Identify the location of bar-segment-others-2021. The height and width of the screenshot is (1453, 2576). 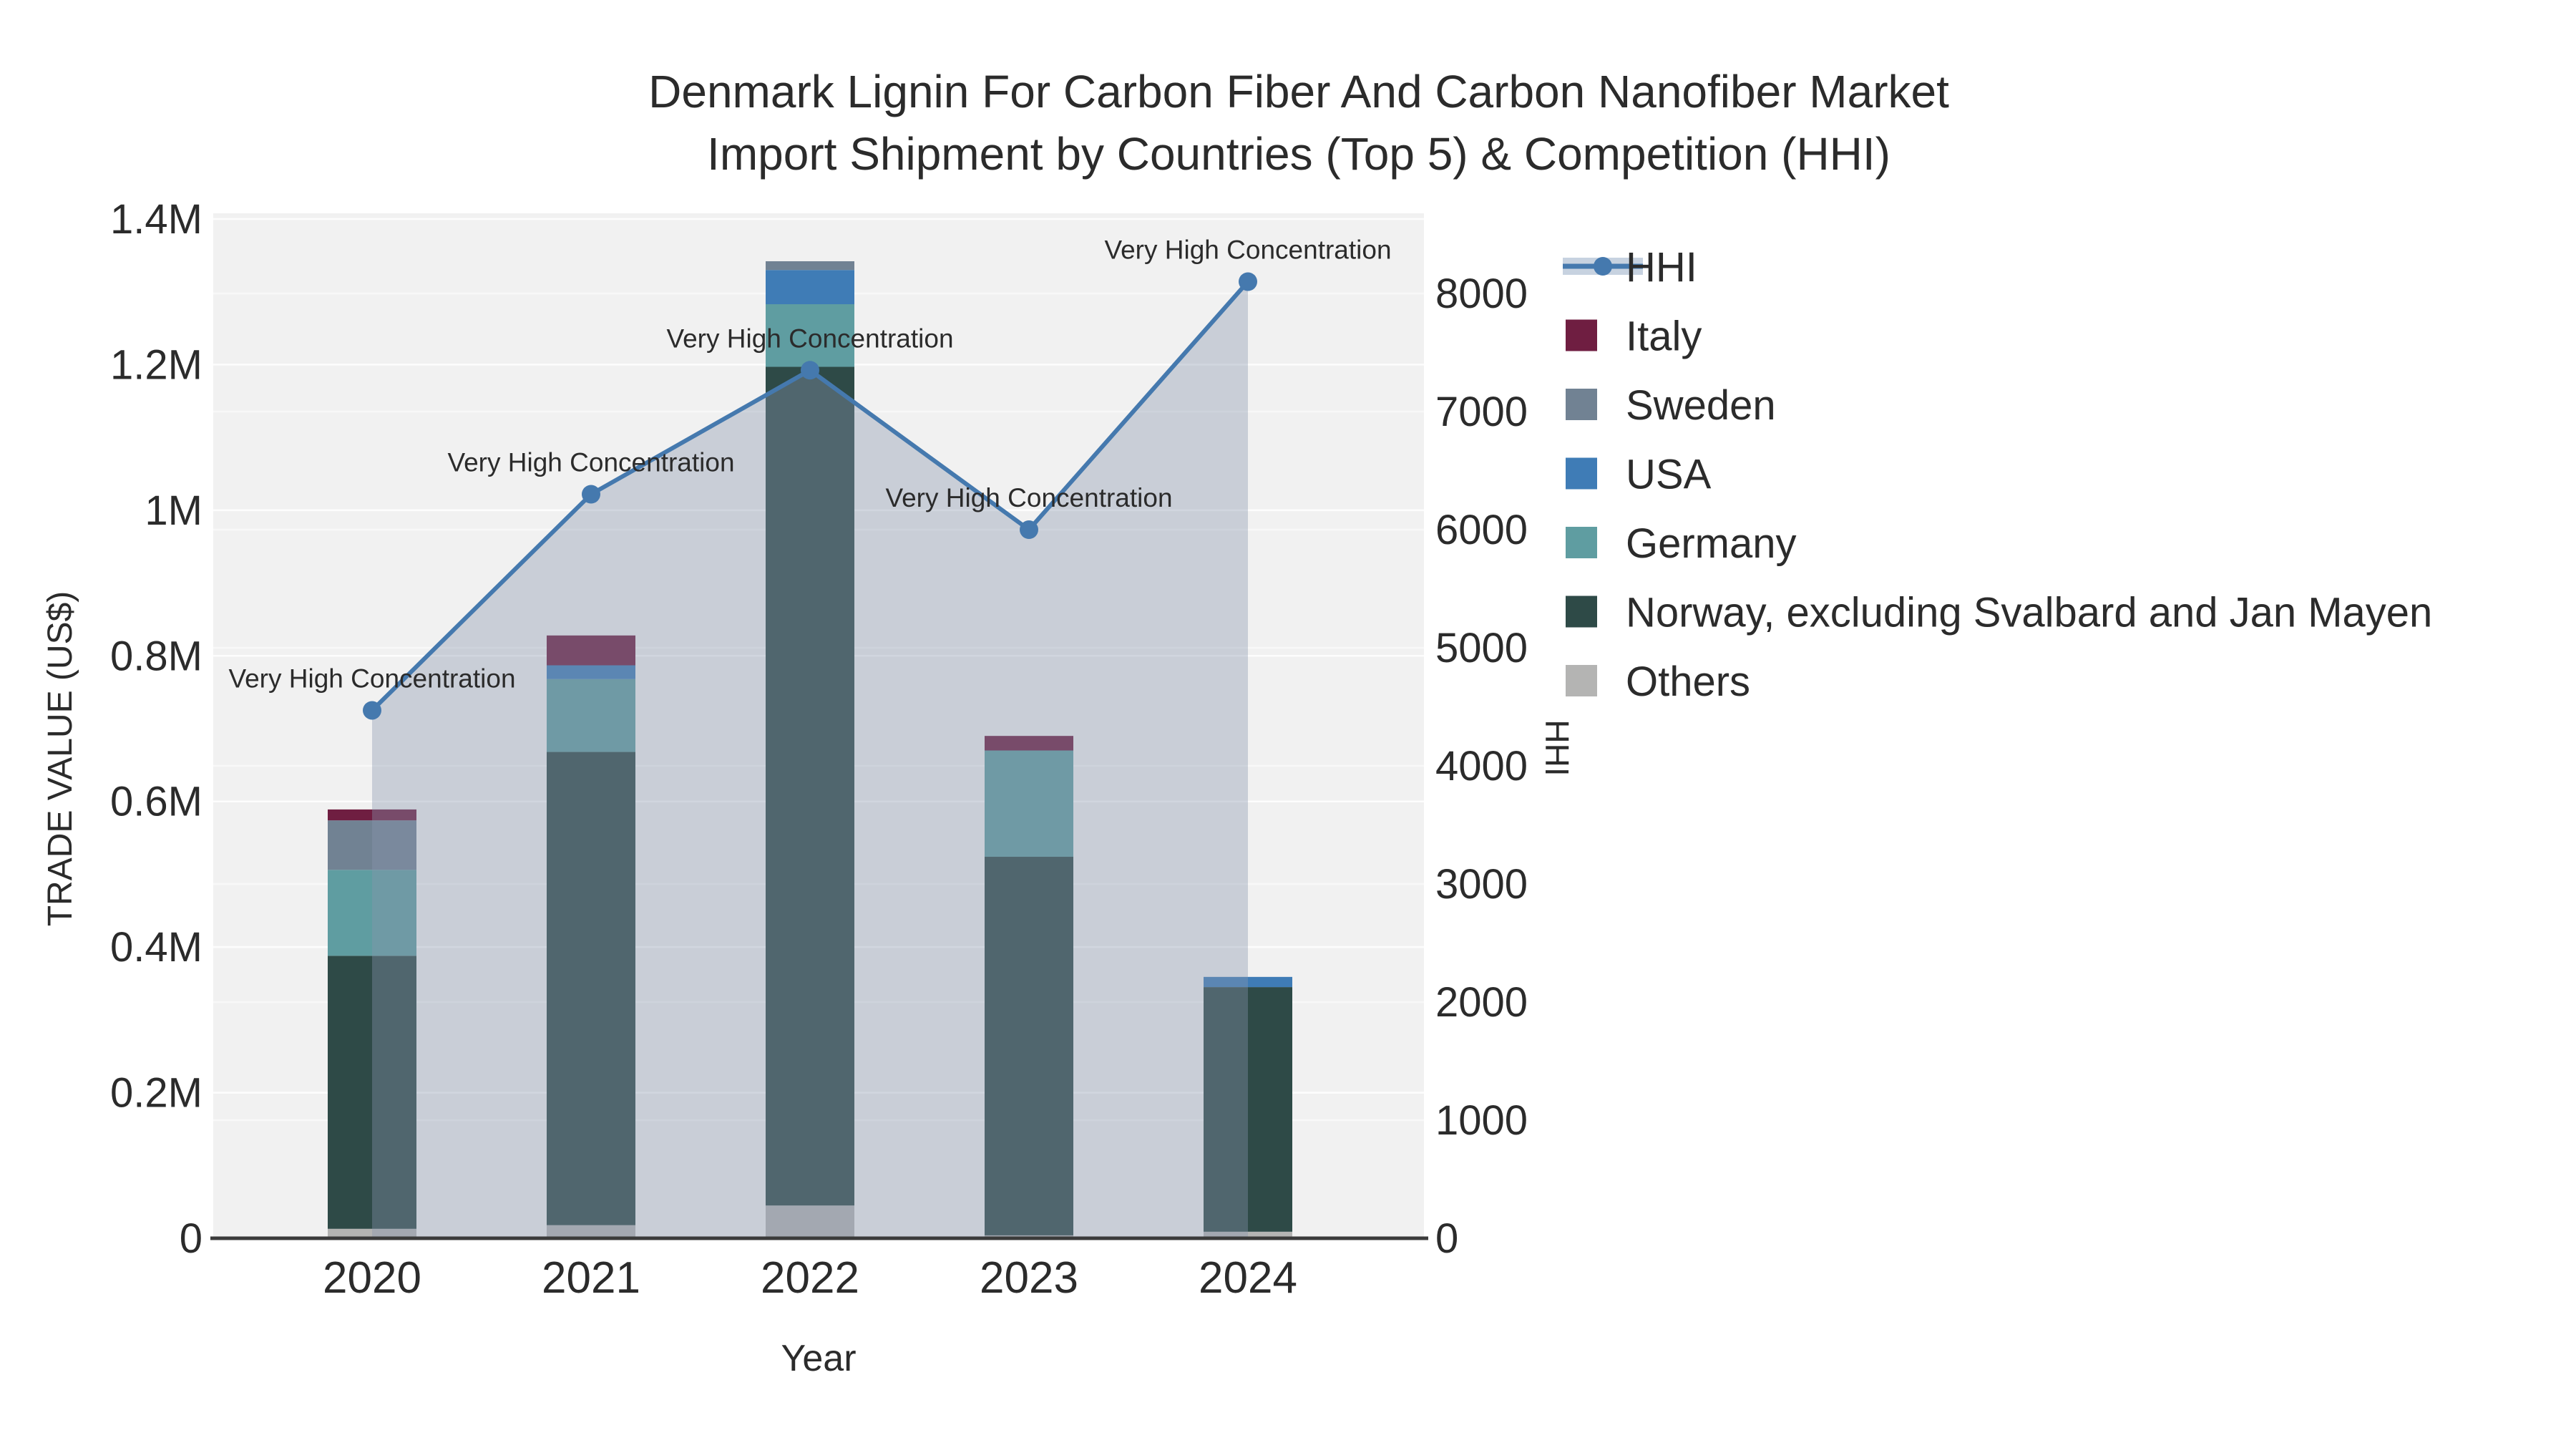
(591, 1231).